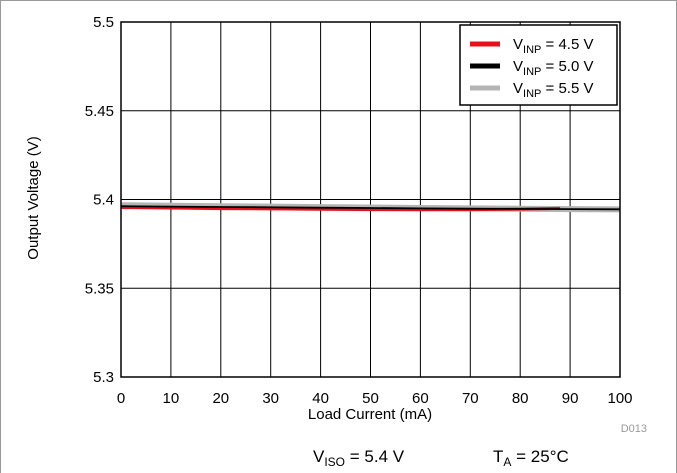 Image resolution: width=677 pixels, height=473 pixels. I want to click on x-tick-label: 10, so click(171, 398).